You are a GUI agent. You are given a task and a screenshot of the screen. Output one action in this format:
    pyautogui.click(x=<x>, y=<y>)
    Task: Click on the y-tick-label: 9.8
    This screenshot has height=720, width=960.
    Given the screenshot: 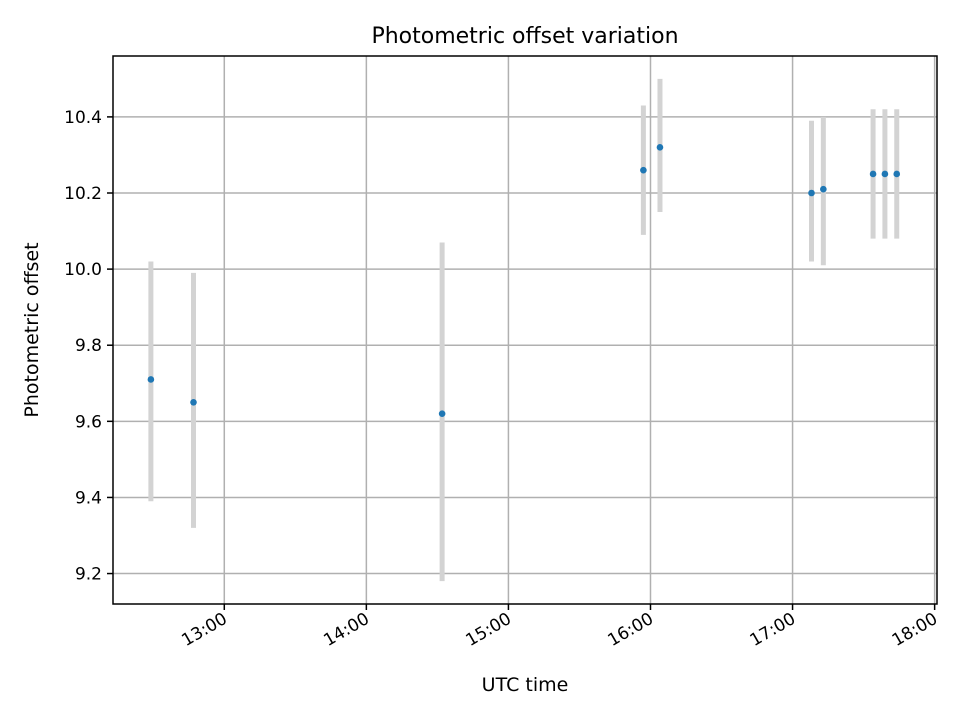 What is the action you would take?
    pyautogui.click(x=88, y=346)
    